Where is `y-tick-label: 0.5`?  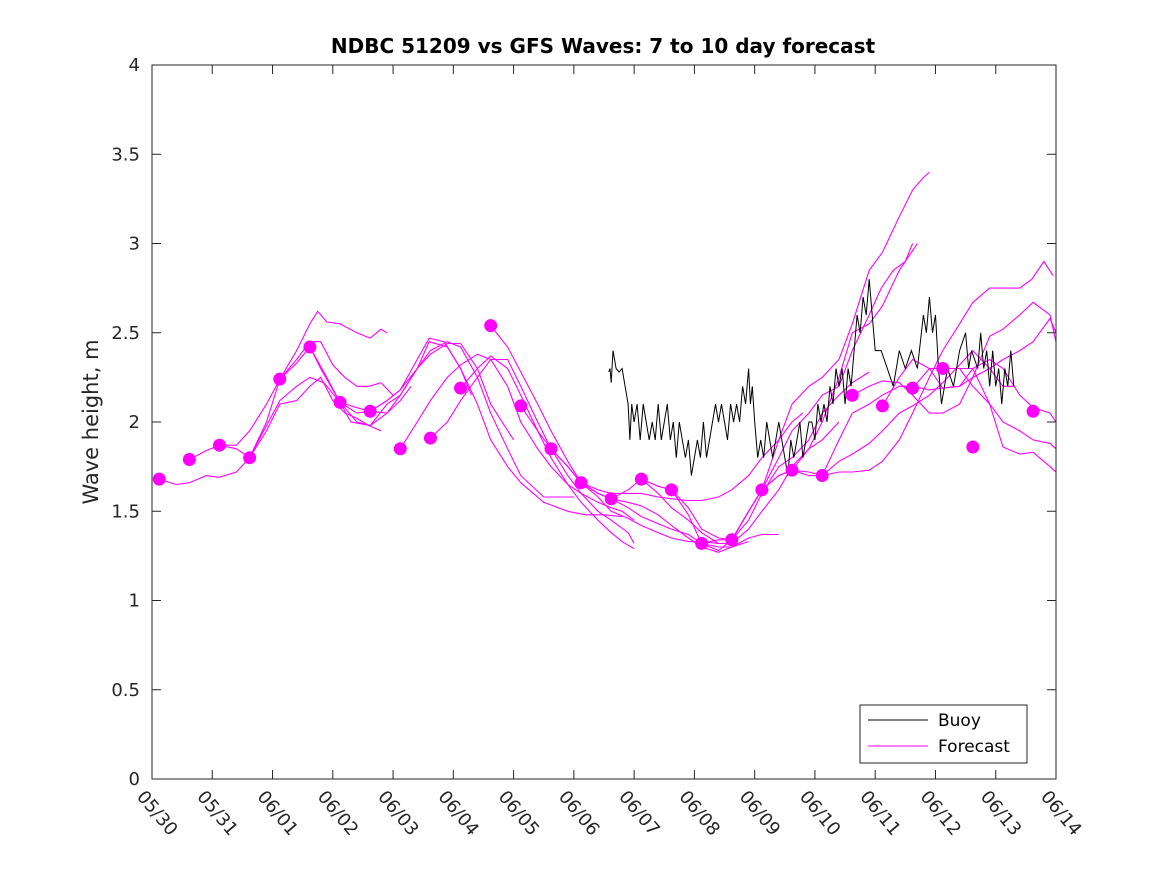 y-tick-label: 0.5 is located at coordinates (125, 690).